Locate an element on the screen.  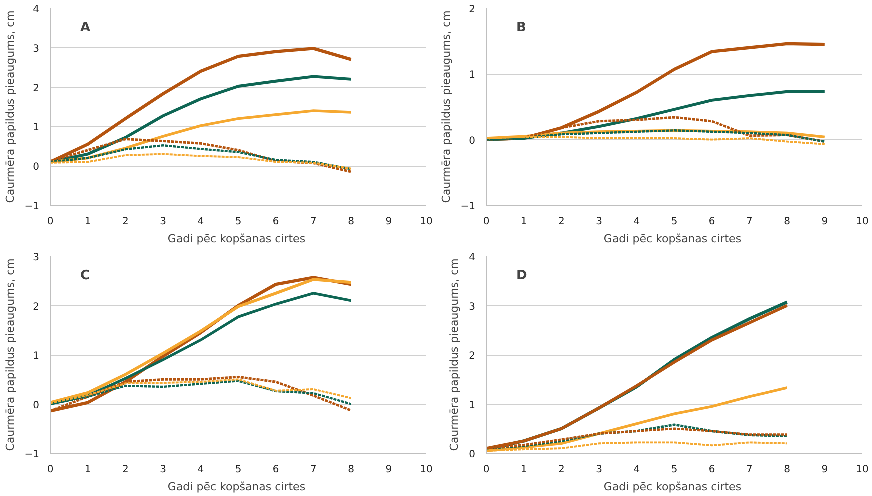
text: C is located at coordinates (85, 276).